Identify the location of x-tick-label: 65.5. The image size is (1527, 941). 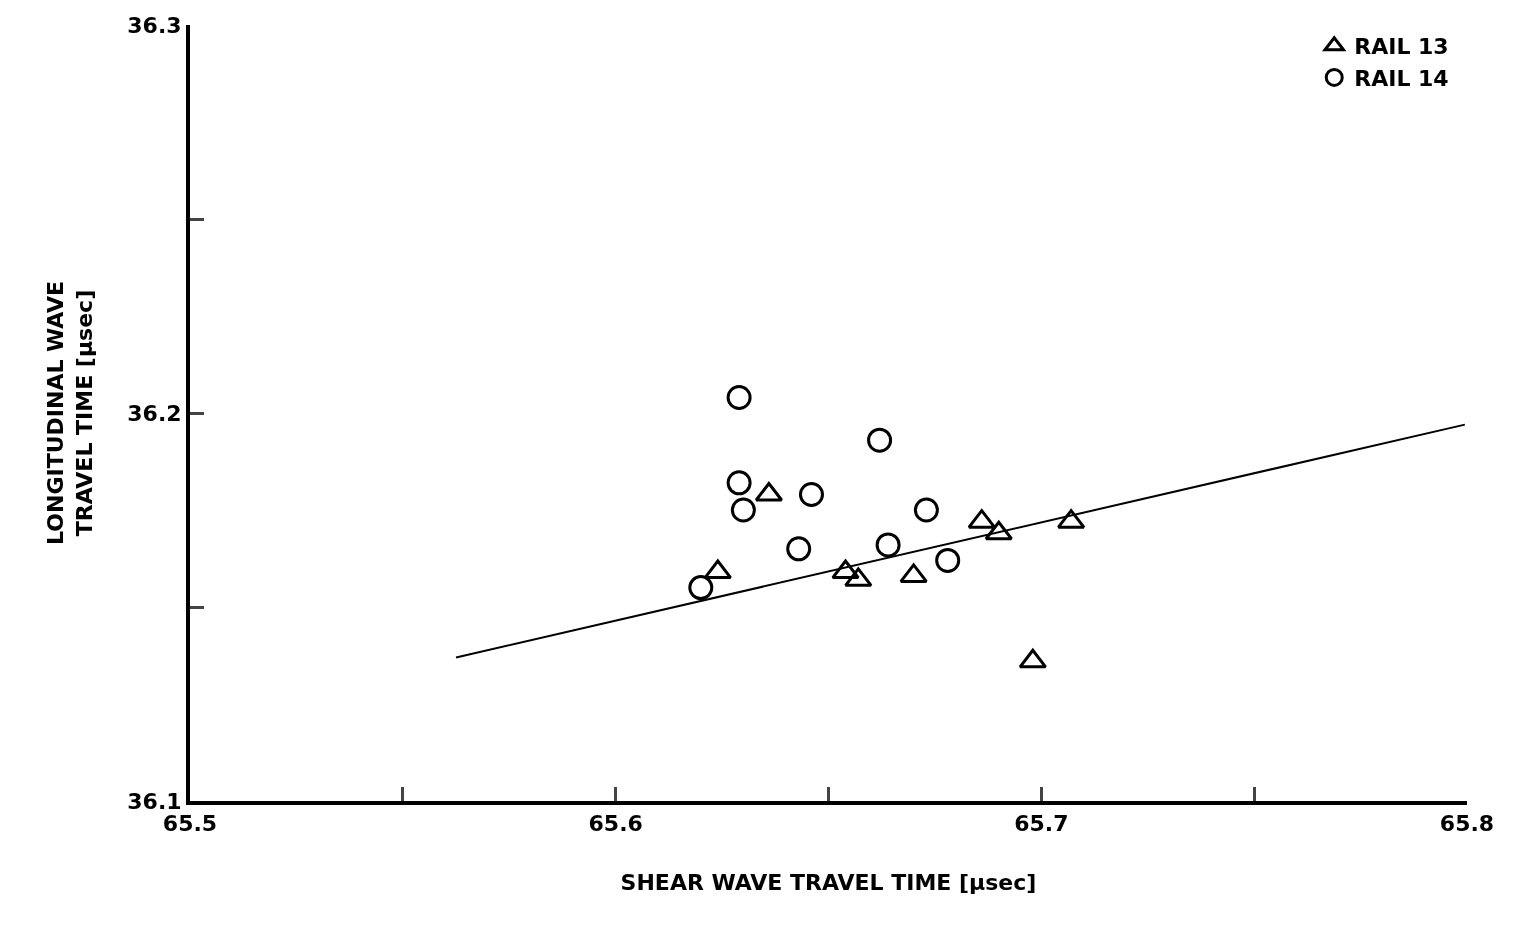
(190, 824).